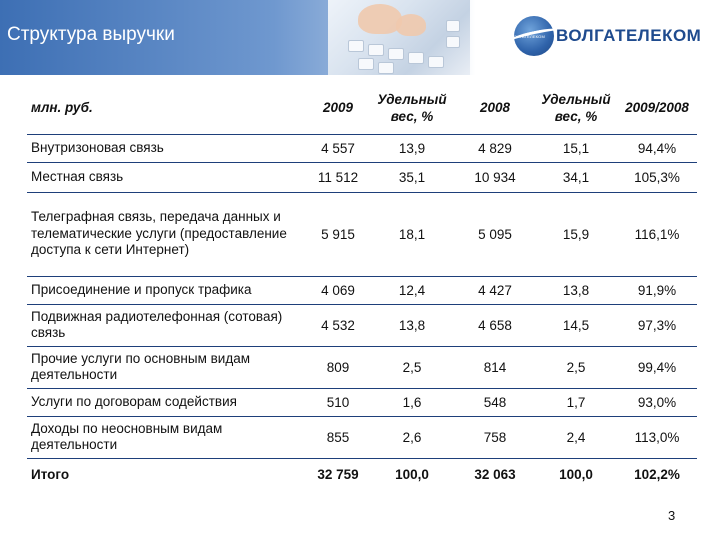  Describe the element at coordinates (167, 109) in the screenshot. I see `header-unit: млн. руб.` at that location.